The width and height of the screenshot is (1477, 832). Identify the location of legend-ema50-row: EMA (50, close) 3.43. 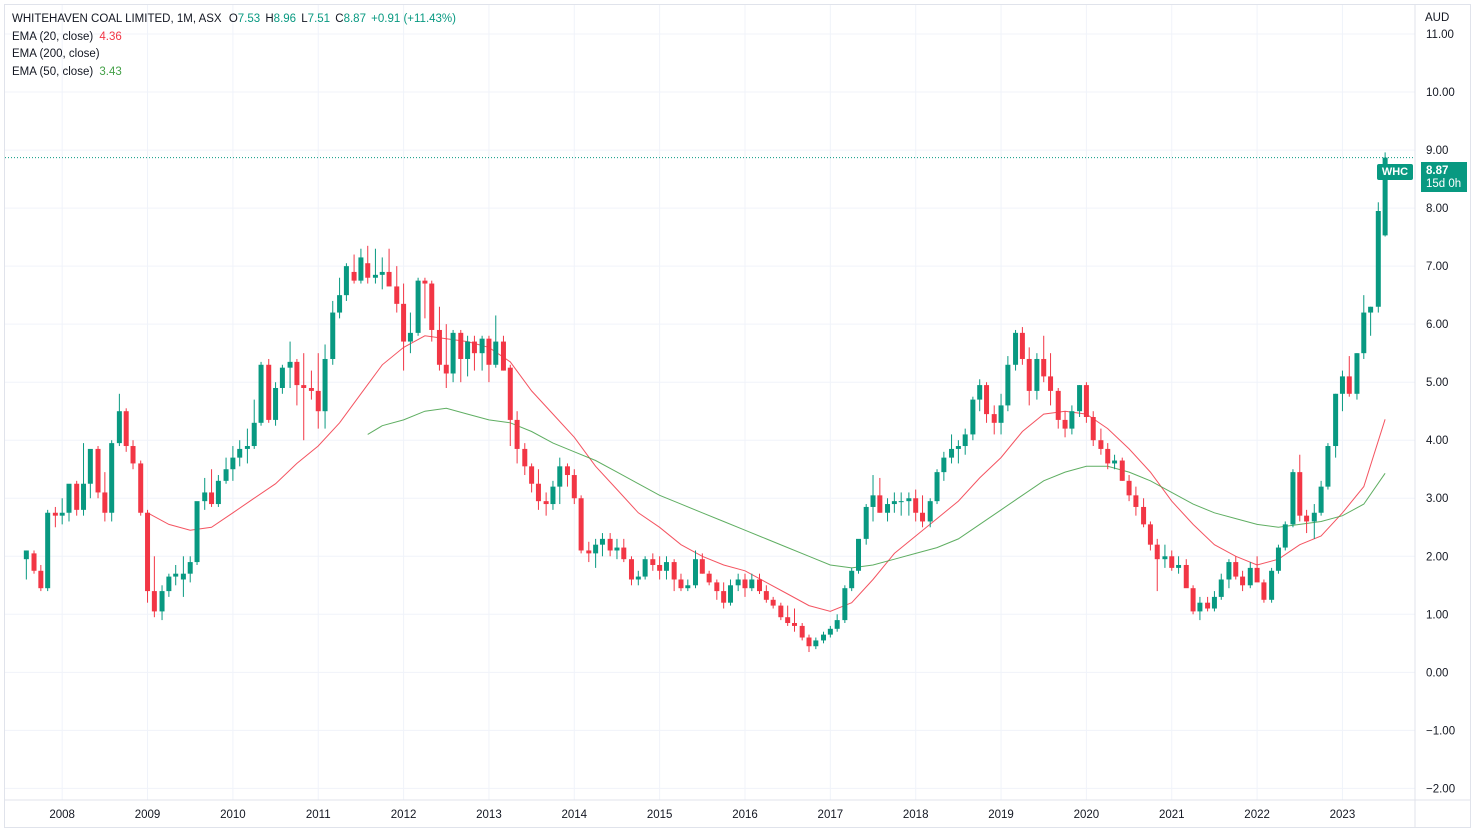
(234, 73).